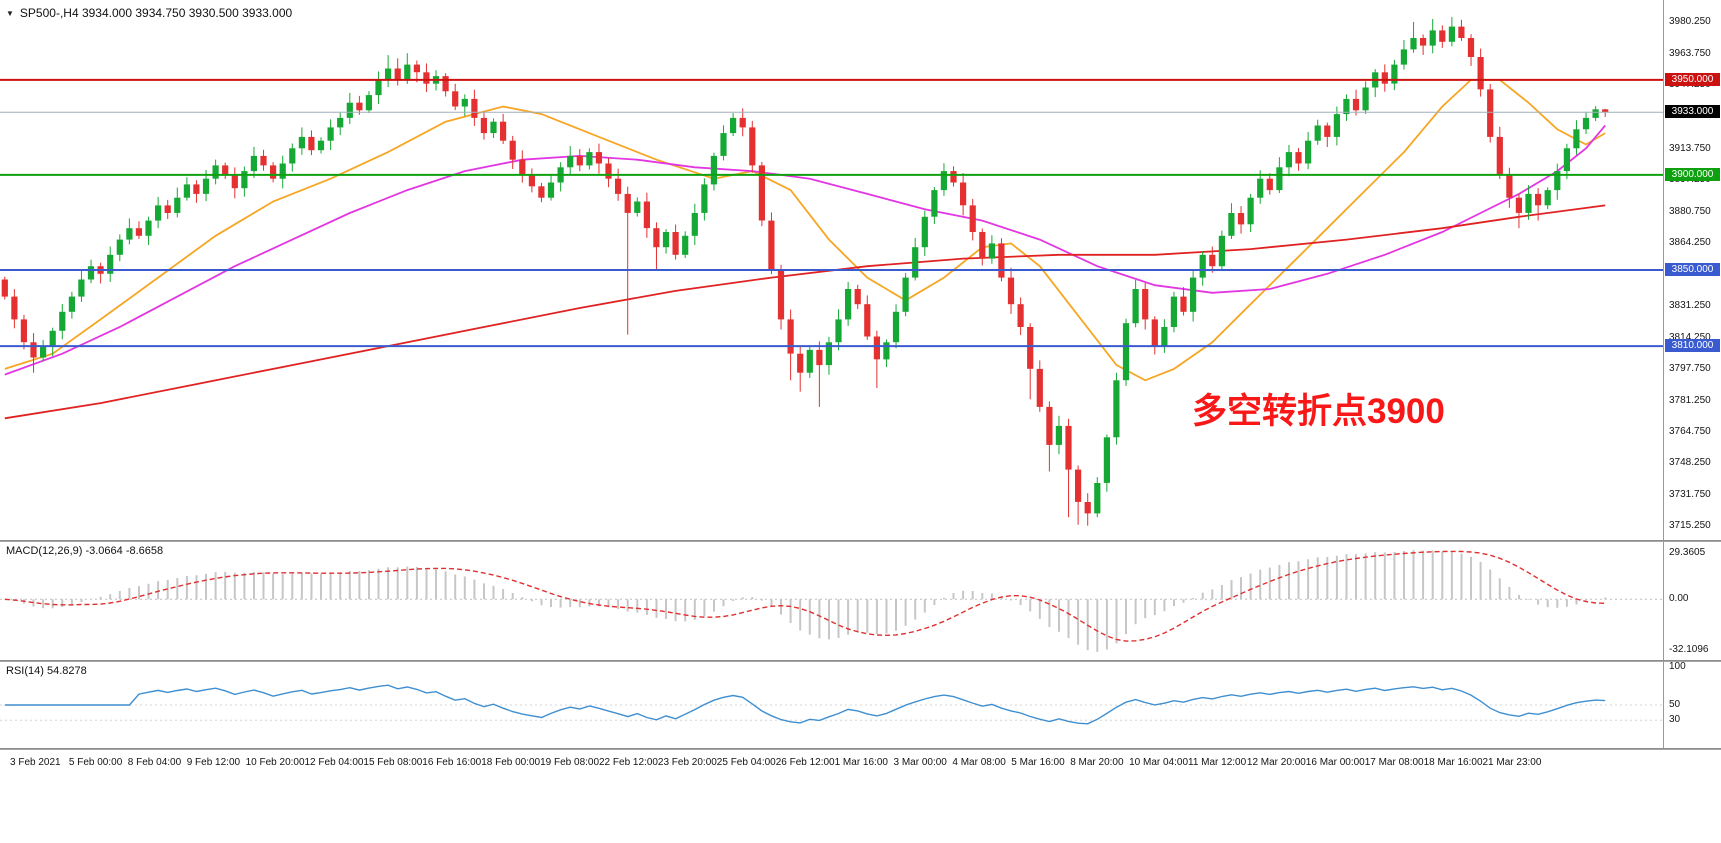  Describe the element at coordinates (1675, 720) in the screenshot. I see `rsi-tick-label: 30` at that location.